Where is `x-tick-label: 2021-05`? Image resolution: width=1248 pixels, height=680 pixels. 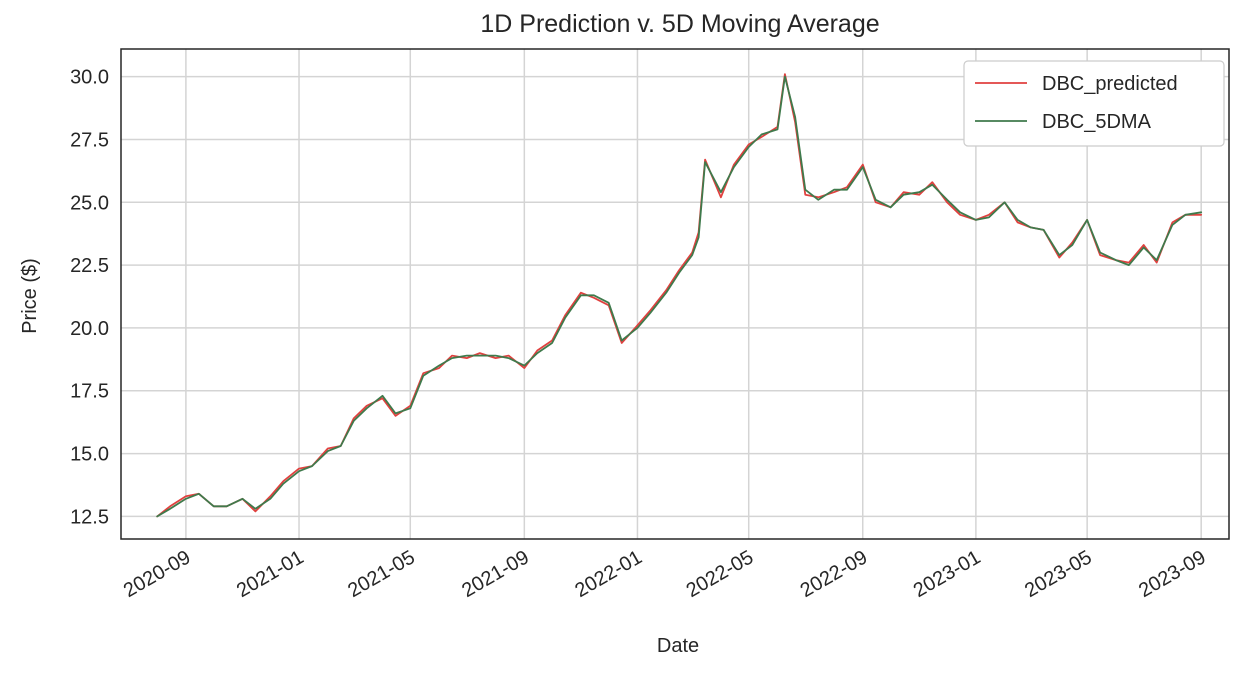 x-tick-label: 2021-05 is located at coordinates (381, 574).